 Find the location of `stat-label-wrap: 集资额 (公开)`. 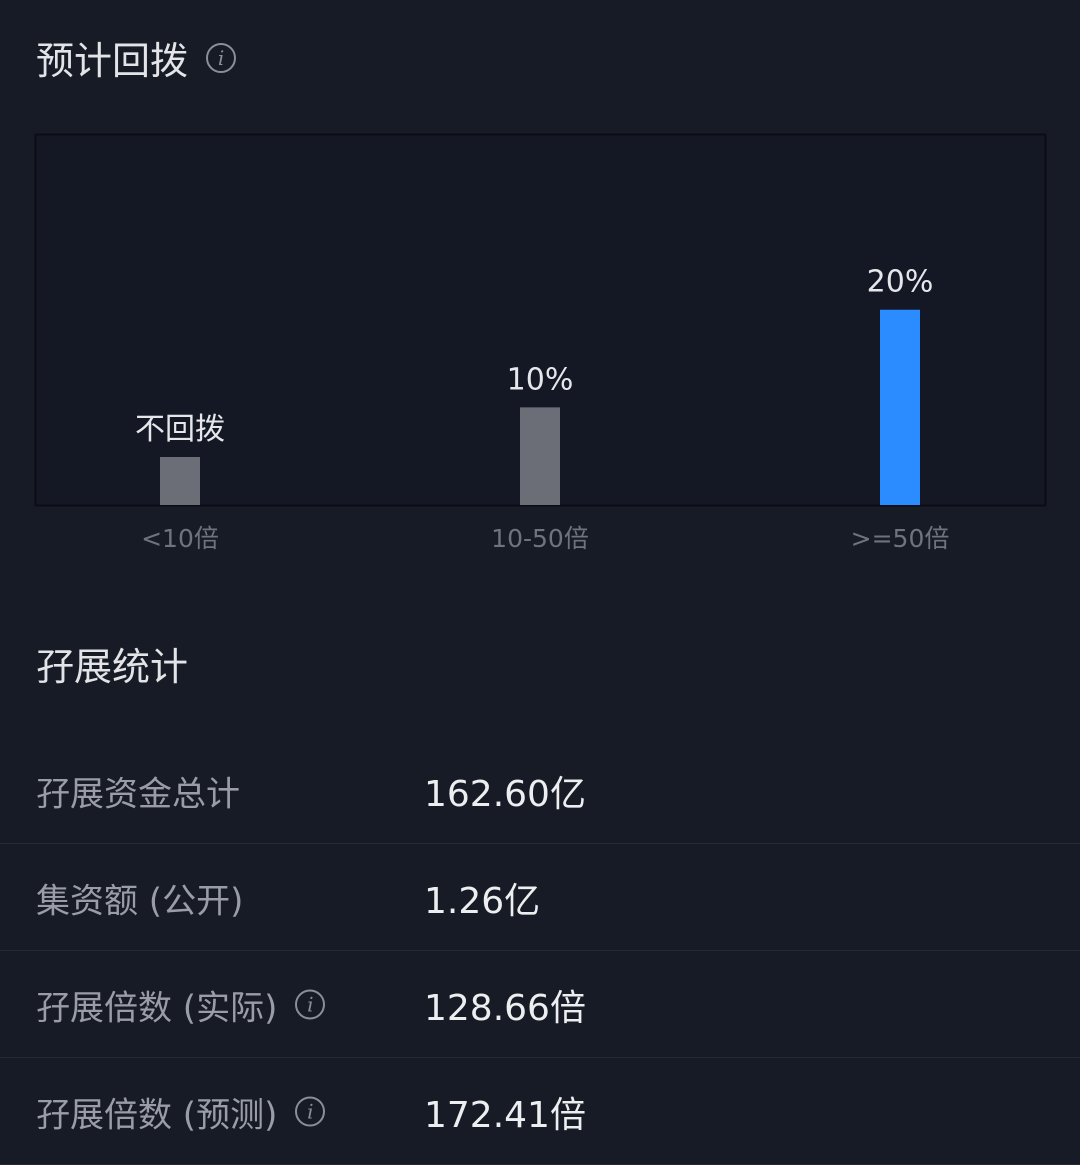

stat-label-wrap: 集资额 (公开) is located at coordinates (139, 897).